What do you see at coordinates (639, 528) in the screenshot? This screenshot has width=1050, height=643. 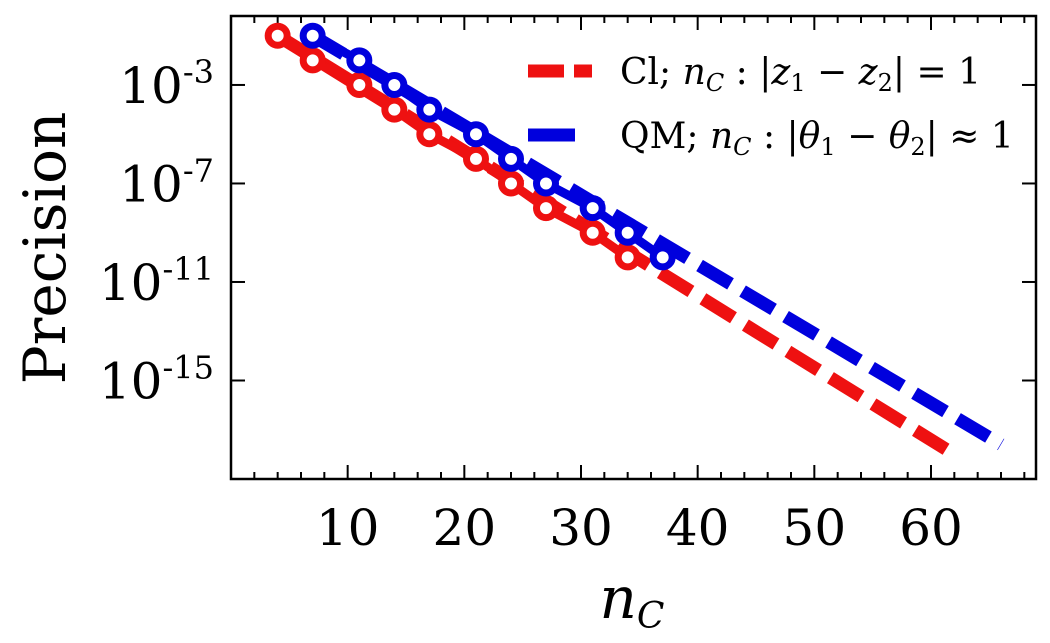 I see `x-tick-labels: 10 20 30 40 50 60` at bounding box center [639, 528].